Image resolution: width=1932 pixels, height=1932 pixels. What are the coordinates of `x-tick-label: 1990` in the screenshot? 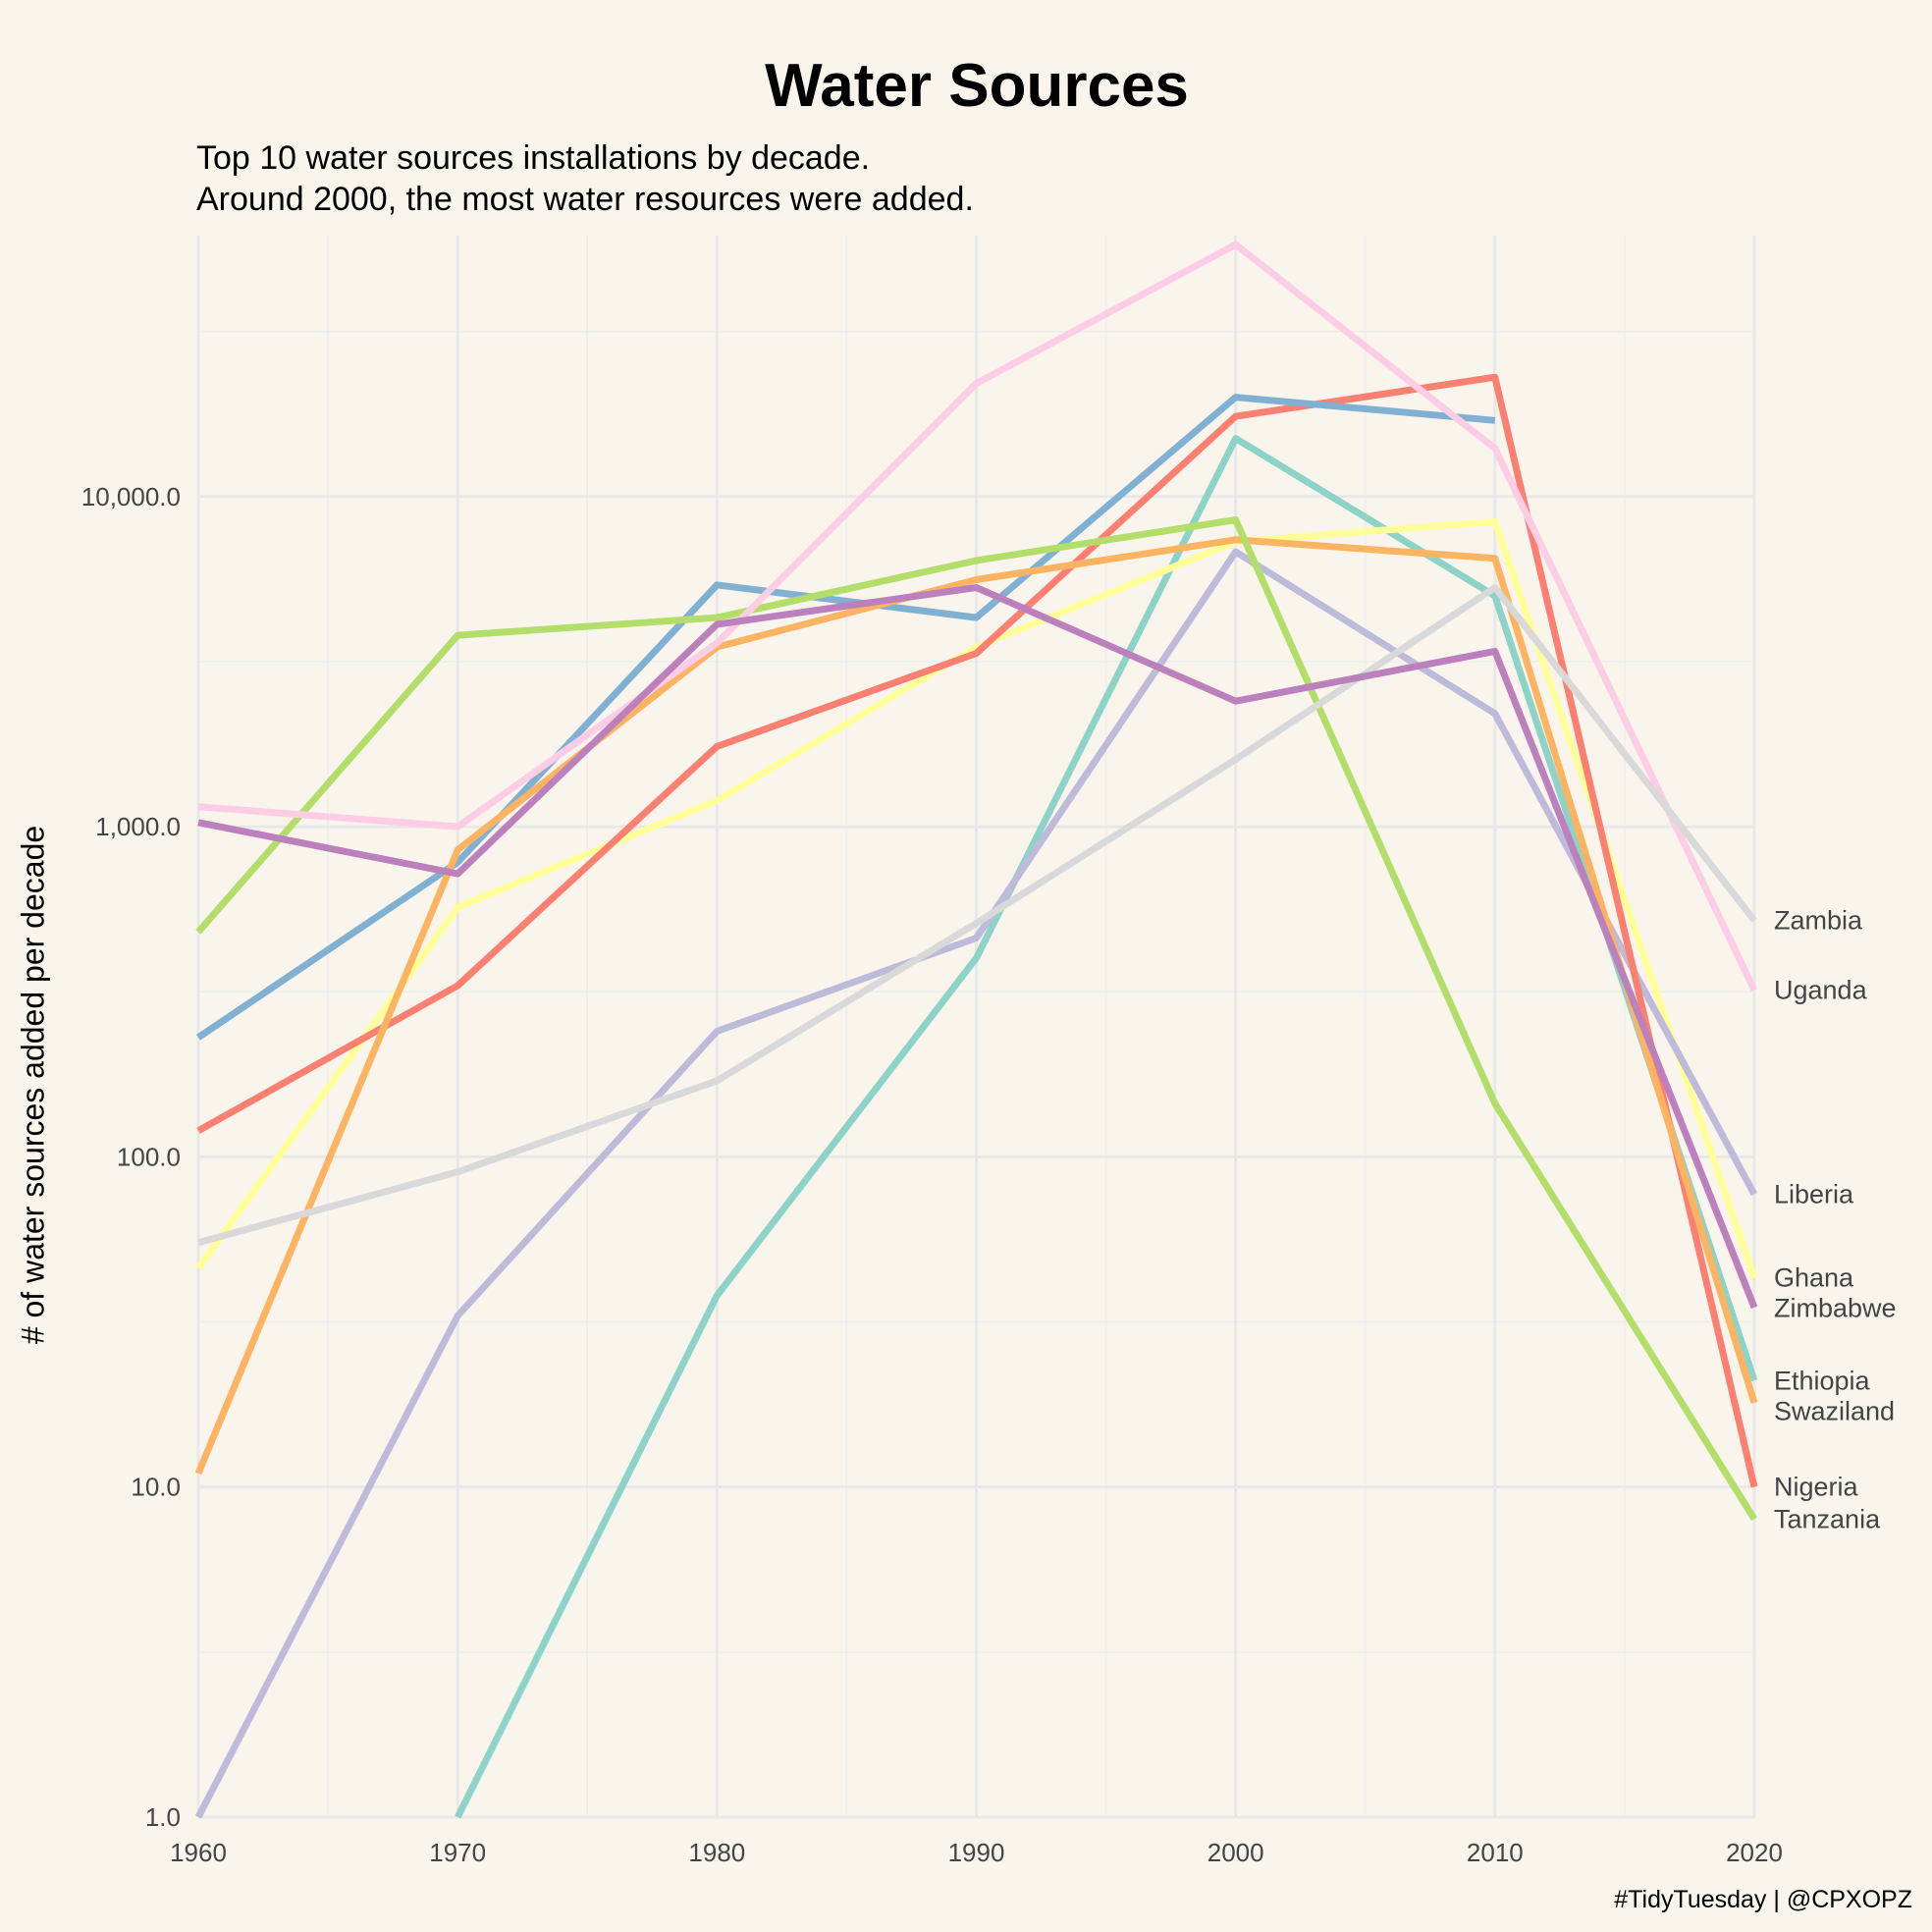 It's located at (976, 1852).